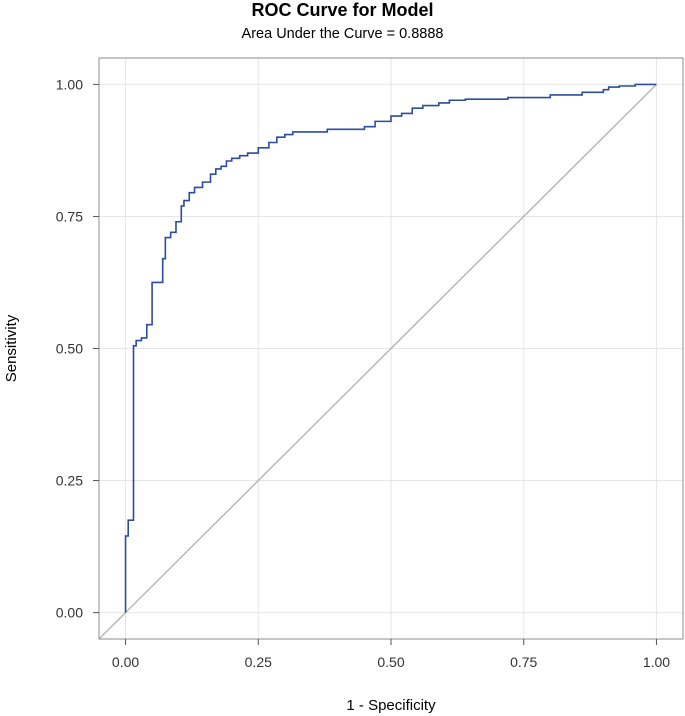 This screenshot has width=685, height=716. Describe the element at coordinates (11, 348) in the screenshot. I see `y-axis-label: Sensitivity` at that location.